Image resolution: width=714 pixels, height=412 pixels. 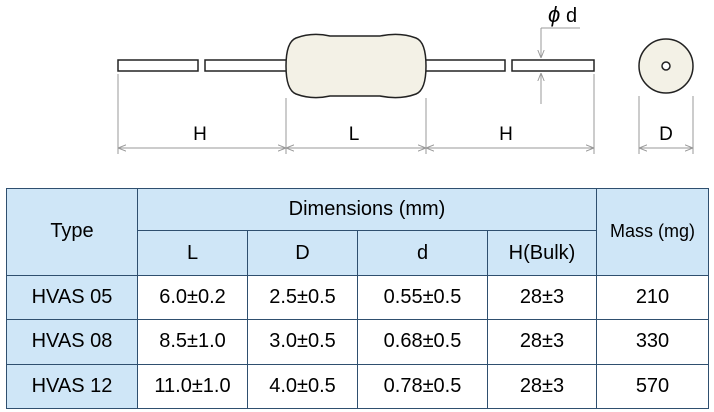 I want to click on lead-diameter-phi: ϕ, so click(x=554, y=14).